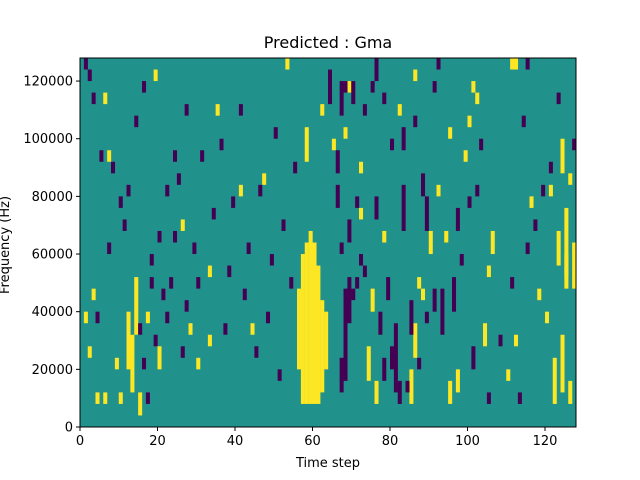  Describe the element at coordinates (52, 312) in the screenshot. I see `y-tick-label: 40000` at that location.